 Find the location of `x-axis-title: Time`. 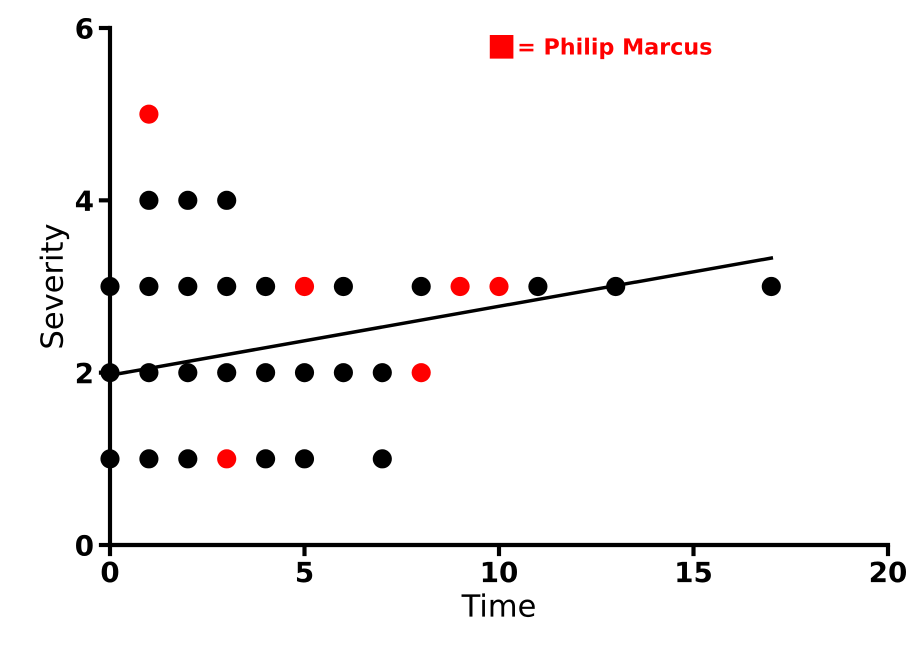

x-axis-title: Time is located at coordinates (498, 605).